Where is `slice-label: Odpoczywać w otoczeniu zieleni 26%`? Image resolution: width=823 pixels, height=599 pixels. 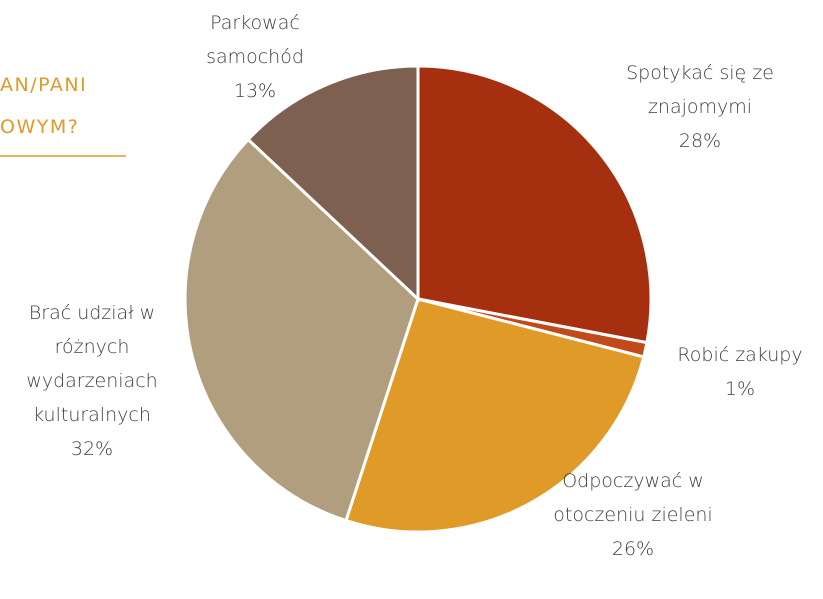 slice-label: Odpoczywać w otoczeniu zieleni 26% is located at coordinates (633, 515).